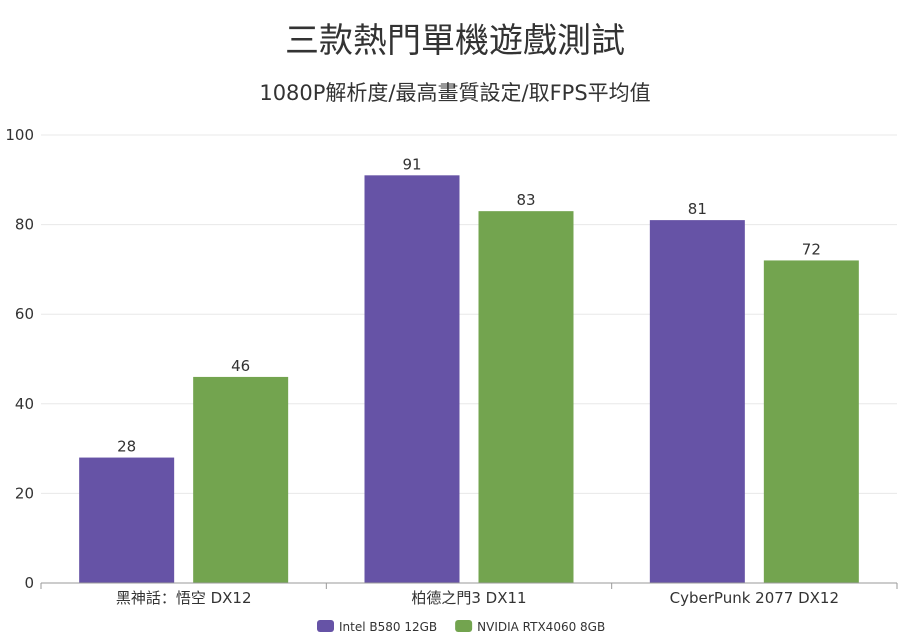 This screenshot has width=911, height=642. I want to click on chart-title: 三款熱門單機遊戲測試, so click(455, 41).